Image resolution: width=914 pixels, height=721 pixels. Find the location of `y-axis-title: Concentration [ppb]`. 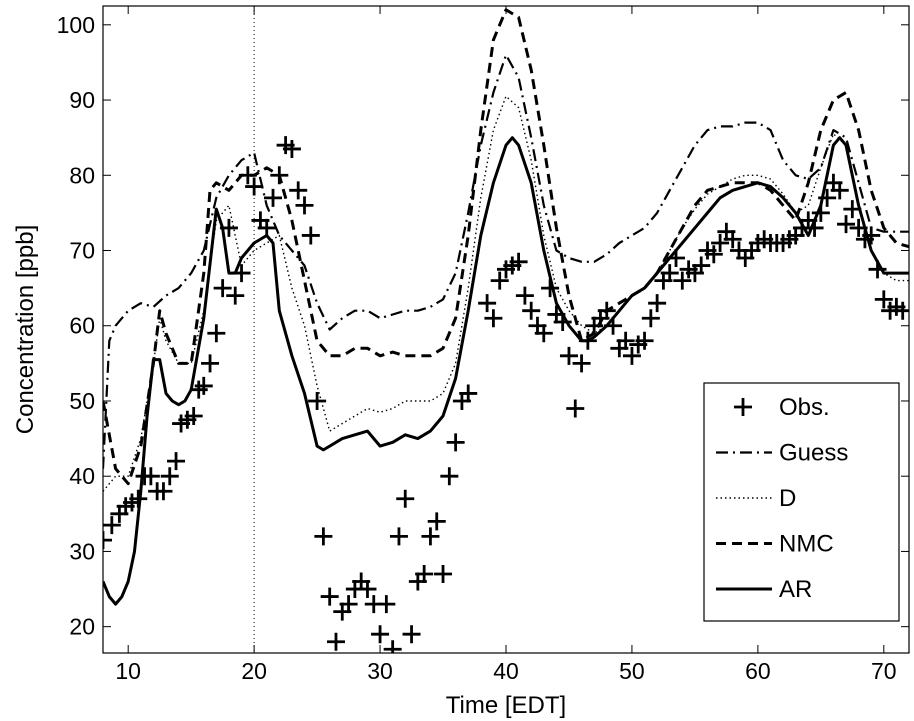

y-axis-title: Concentration [ppb] is located at coordinates (25, 329).